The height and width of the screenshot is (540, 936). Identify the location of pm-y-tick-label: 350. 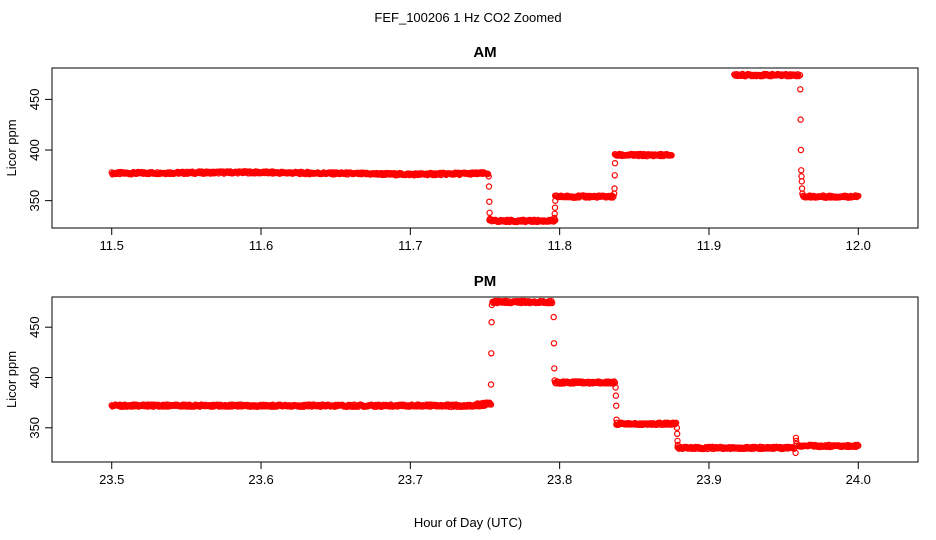
(34, 428).